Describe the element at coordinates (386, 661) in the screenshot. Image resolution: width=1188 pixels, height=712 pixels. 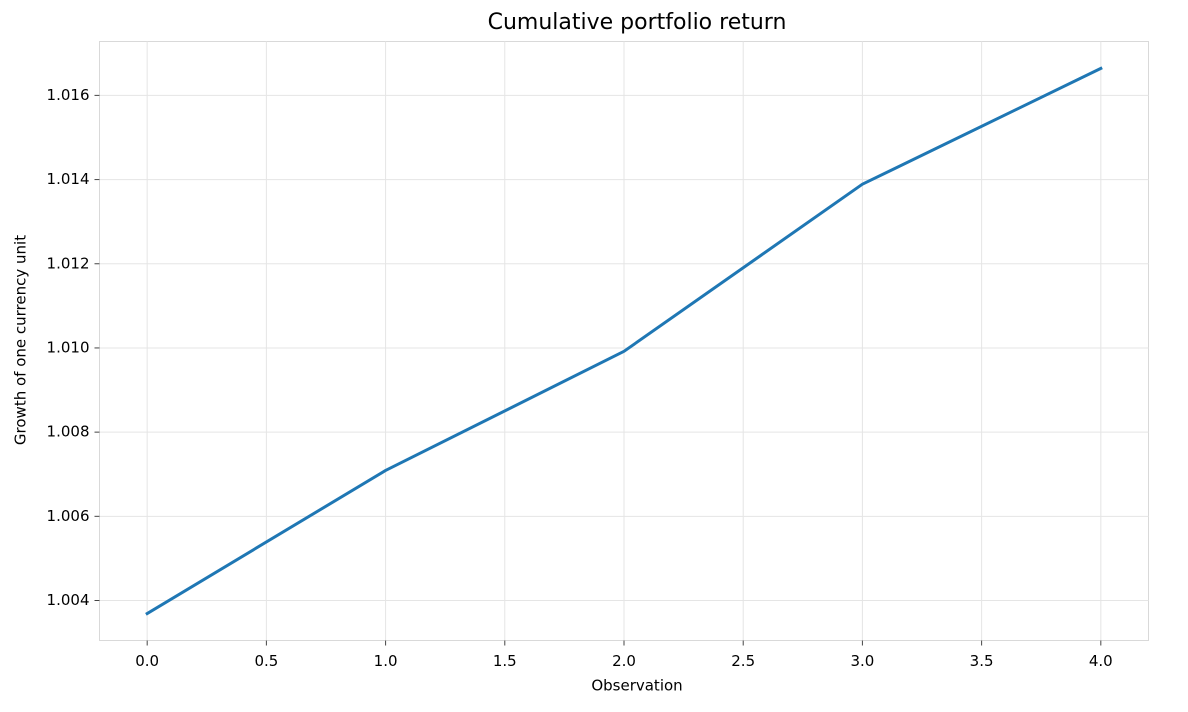
I see `x-tick-label: 1.0` at that location.